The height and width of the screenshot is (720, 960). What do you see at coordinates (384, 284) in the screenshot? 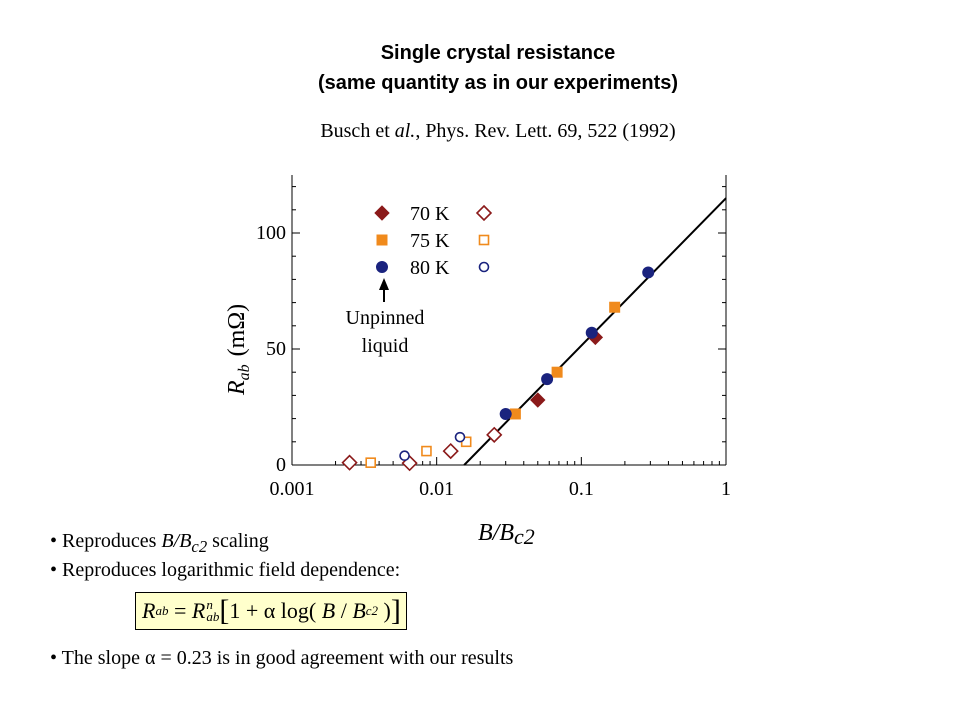
I see `annotation-arrow-head` at bounding box center [384, 284].